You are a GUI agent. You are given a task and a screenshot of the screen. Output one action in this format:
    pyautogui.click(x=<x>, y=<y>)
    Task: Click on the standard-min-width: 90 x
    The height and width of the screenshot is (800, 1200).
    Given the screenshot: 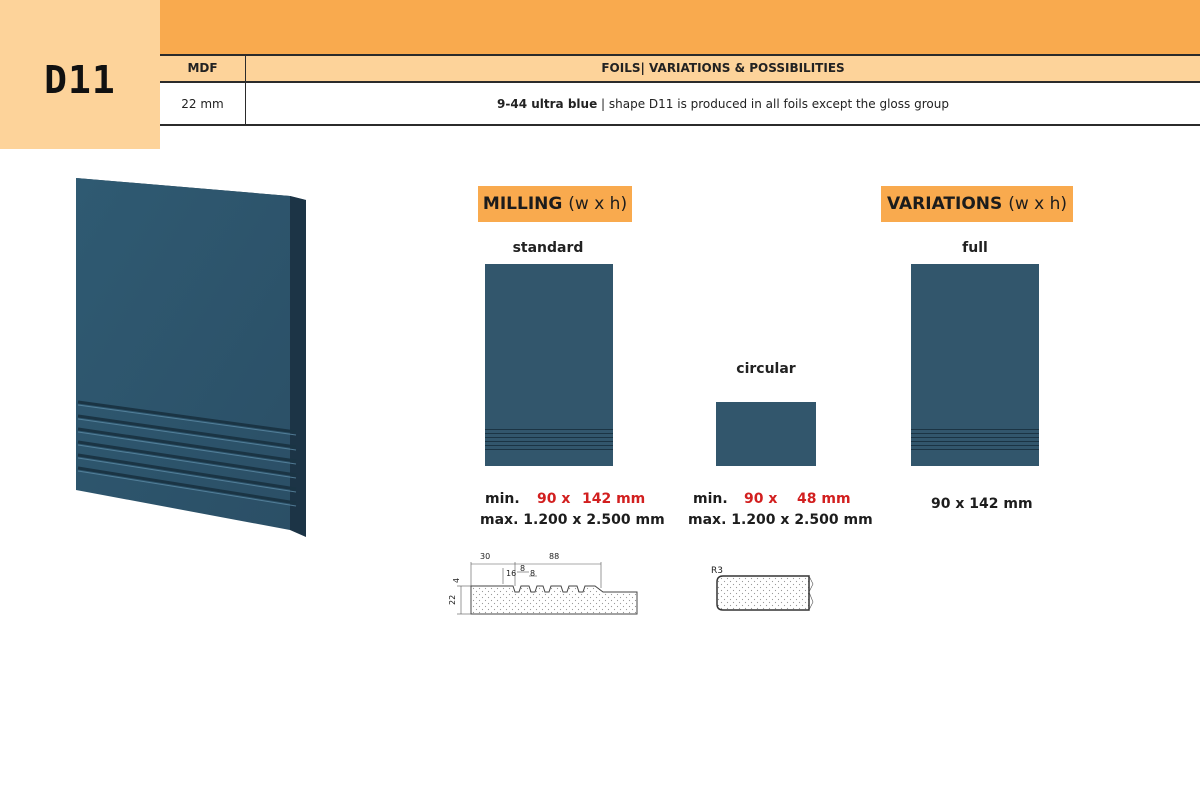 What is the action you would take?
    pyautogui.click(x=554, y=499)
    